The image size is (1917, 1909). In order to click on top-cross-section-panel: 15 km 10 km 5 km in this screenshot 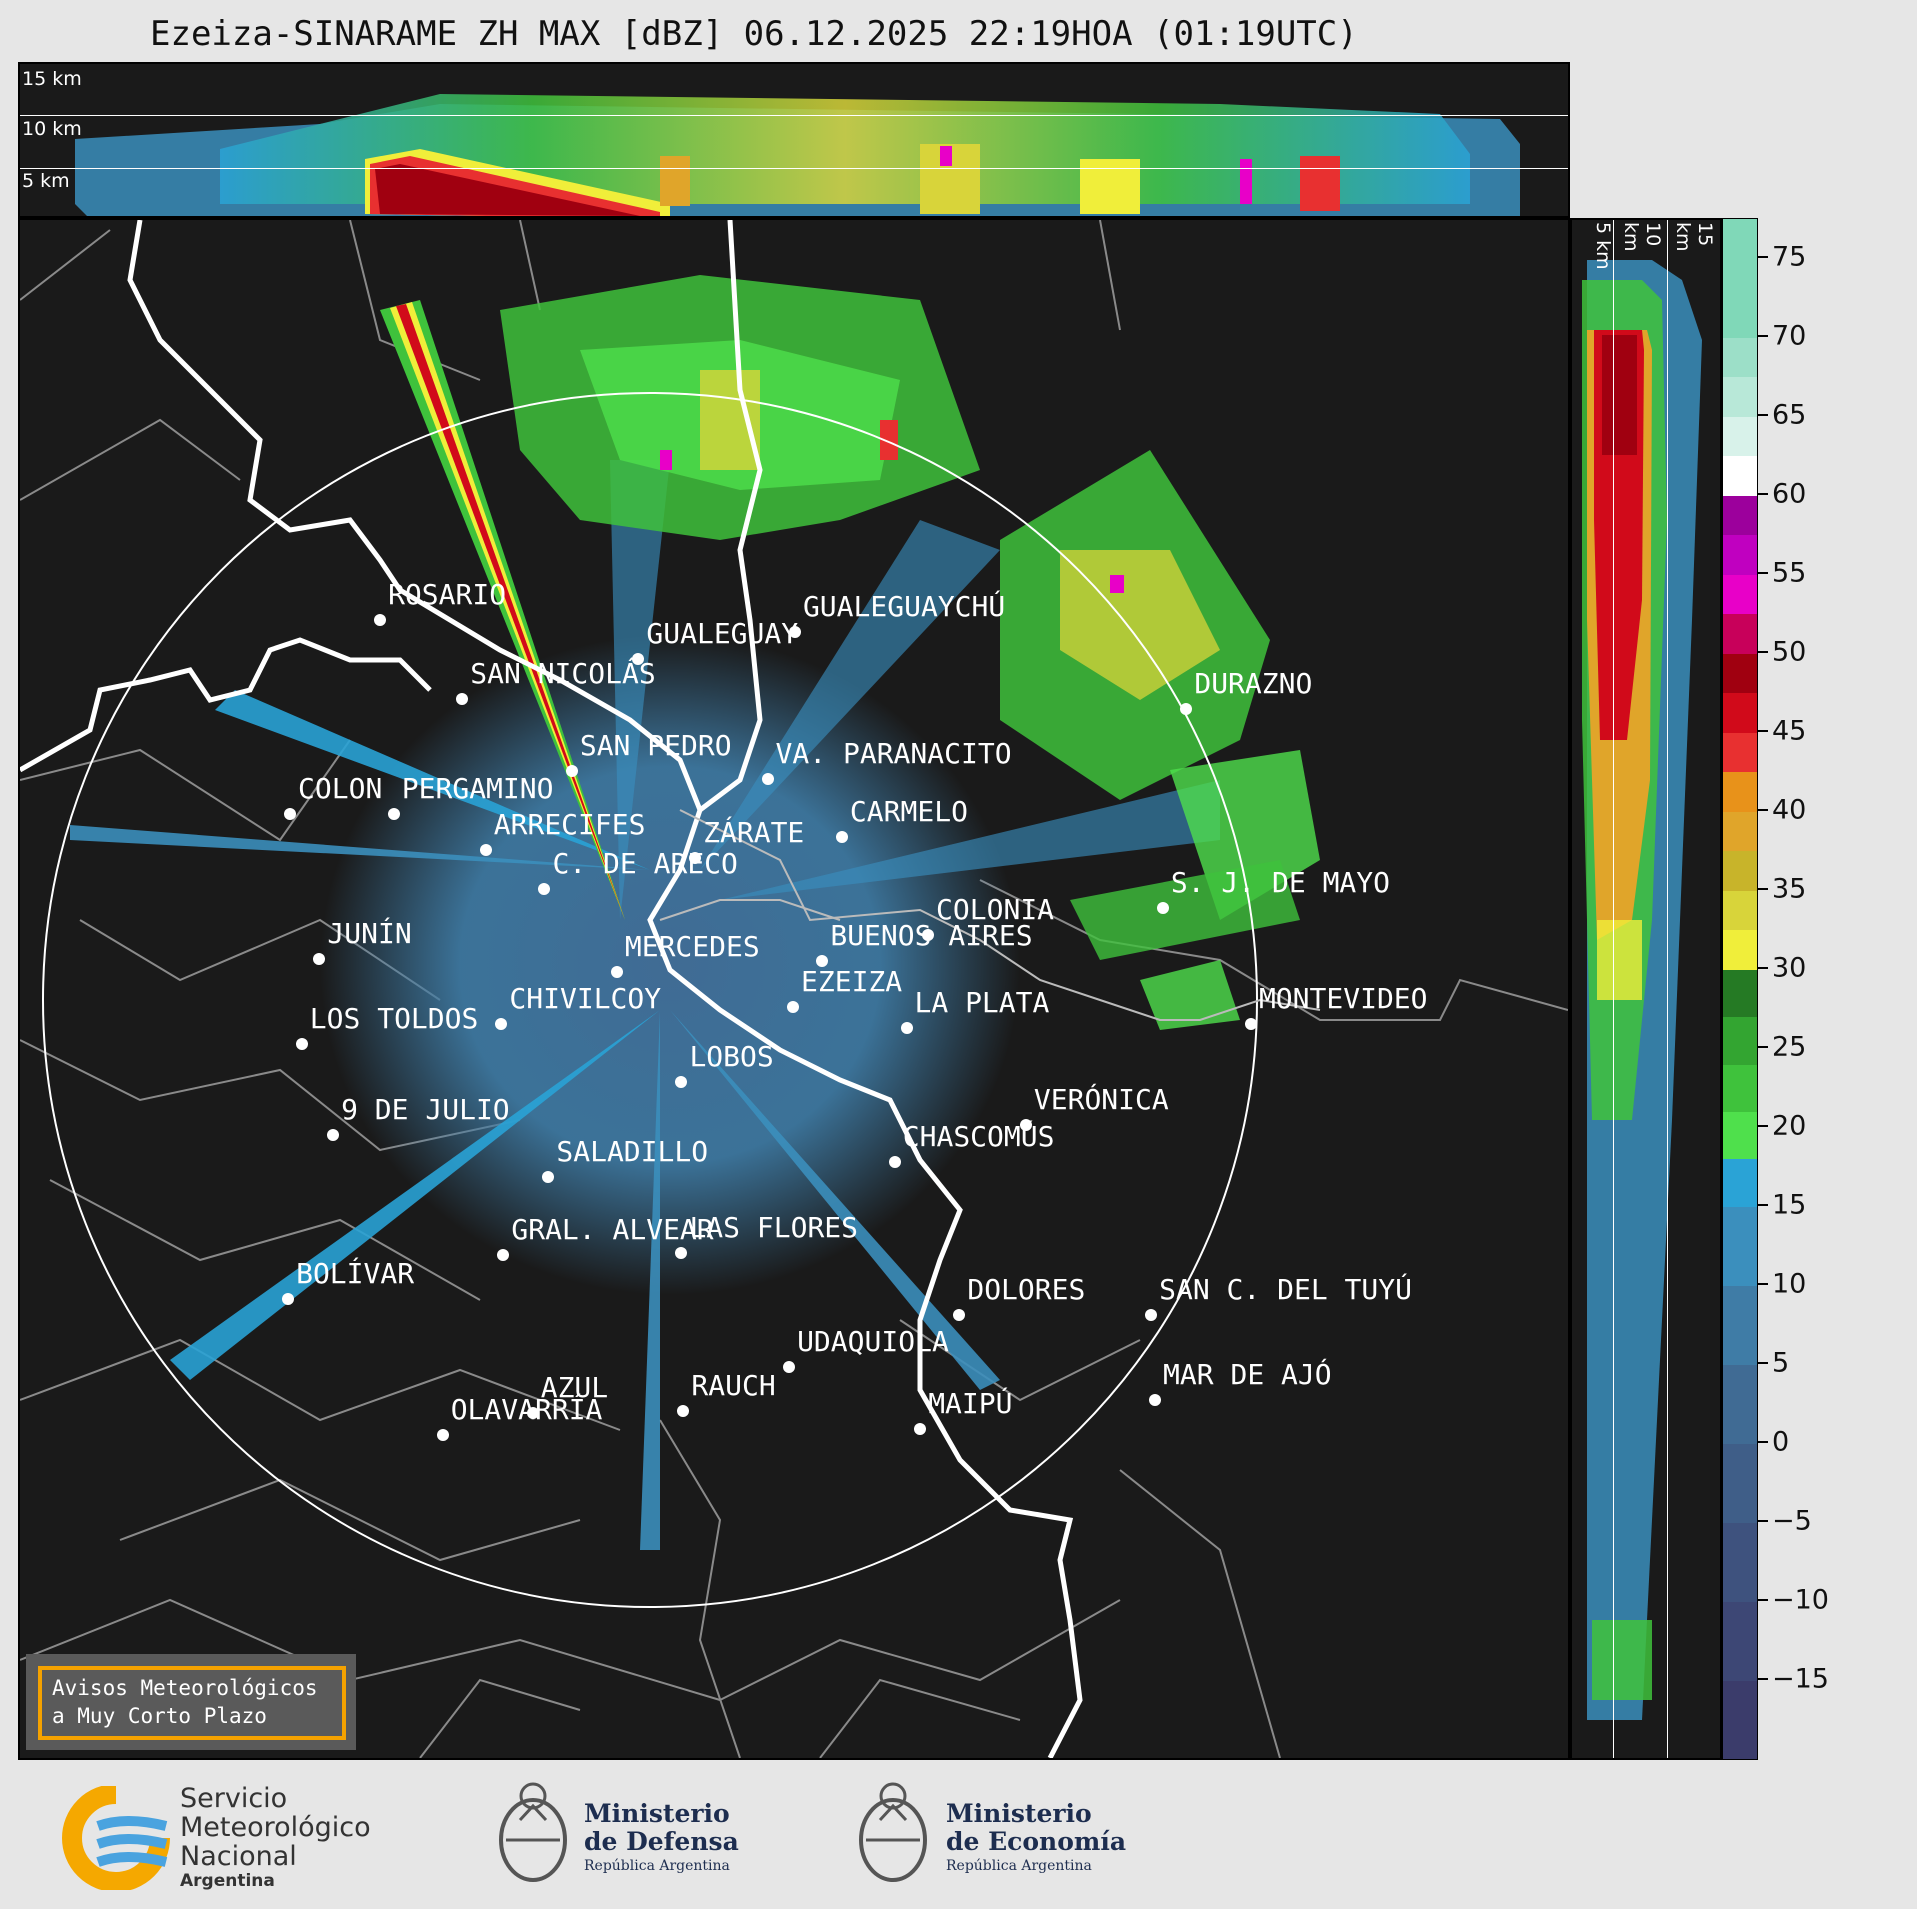, I will do `click(794, 140)`.